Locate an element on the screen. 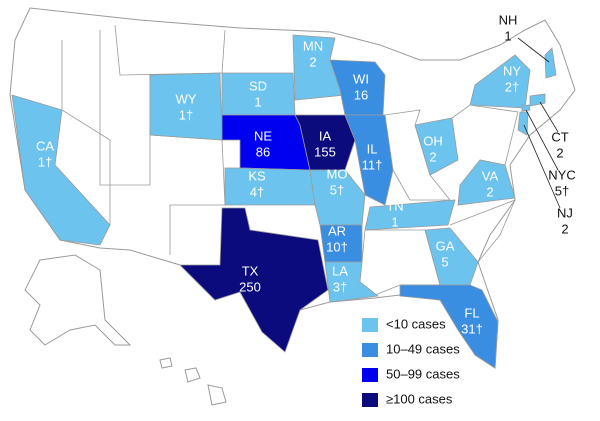  legend-label: 10–49 cases is located at coordinates (423, 348).